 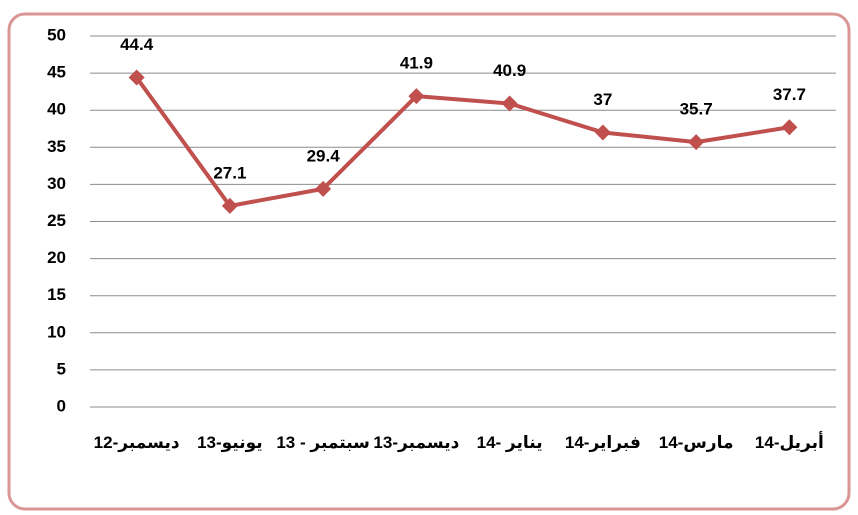 I want to click on y-tick-label: 25, so click(x=56, y=220).